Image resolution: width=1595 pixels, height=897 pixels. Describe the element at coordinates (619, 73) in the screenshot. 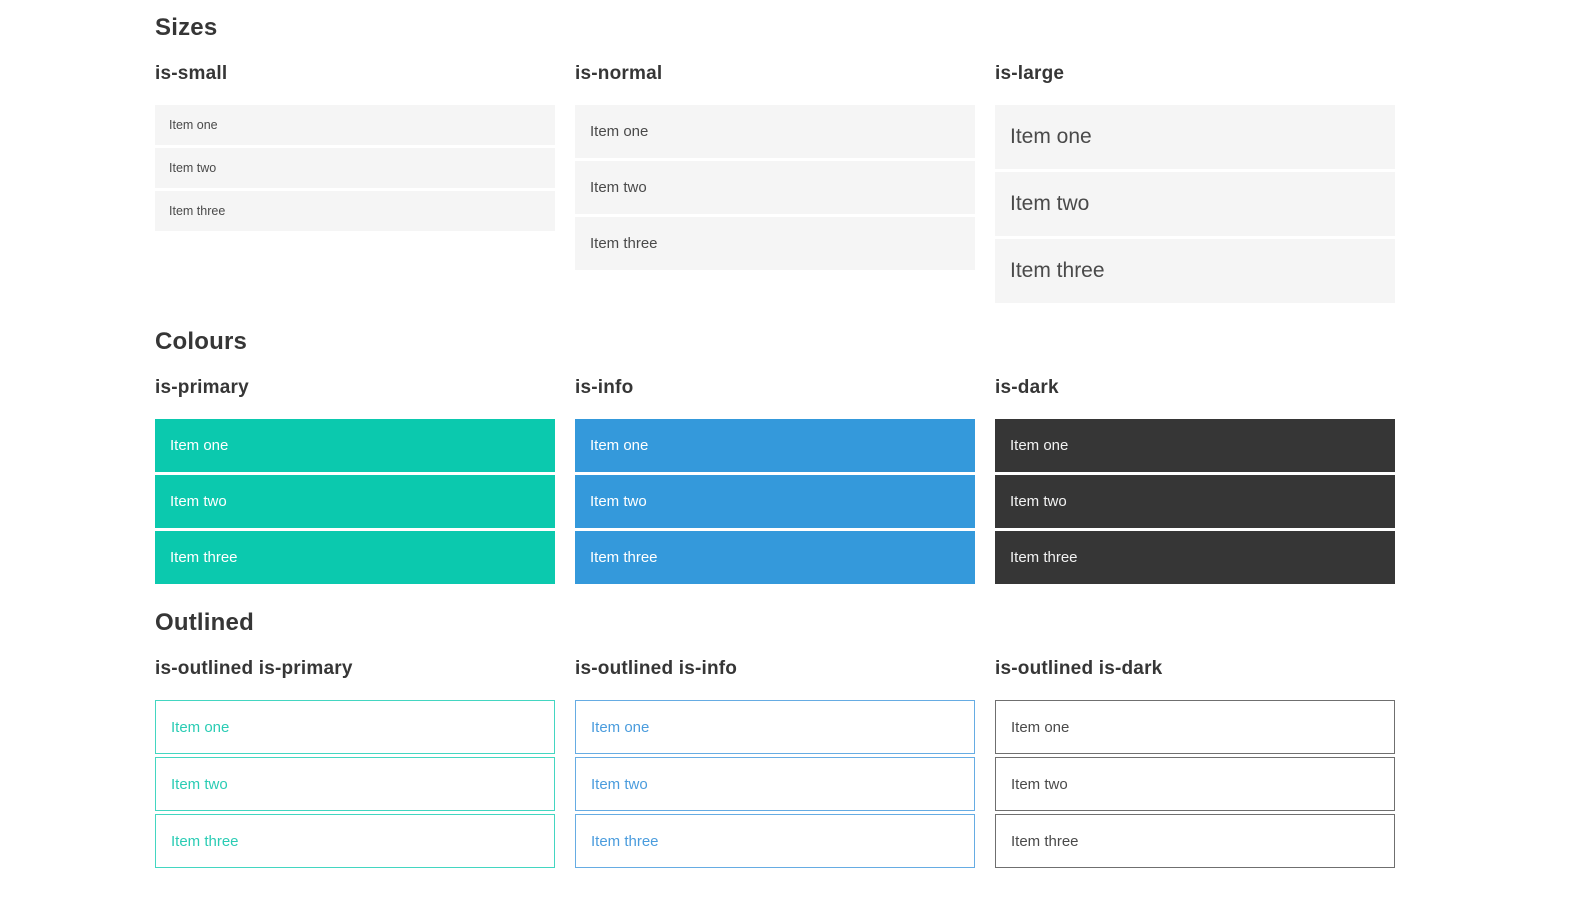

I see `column-heading: is-normal` at that location.